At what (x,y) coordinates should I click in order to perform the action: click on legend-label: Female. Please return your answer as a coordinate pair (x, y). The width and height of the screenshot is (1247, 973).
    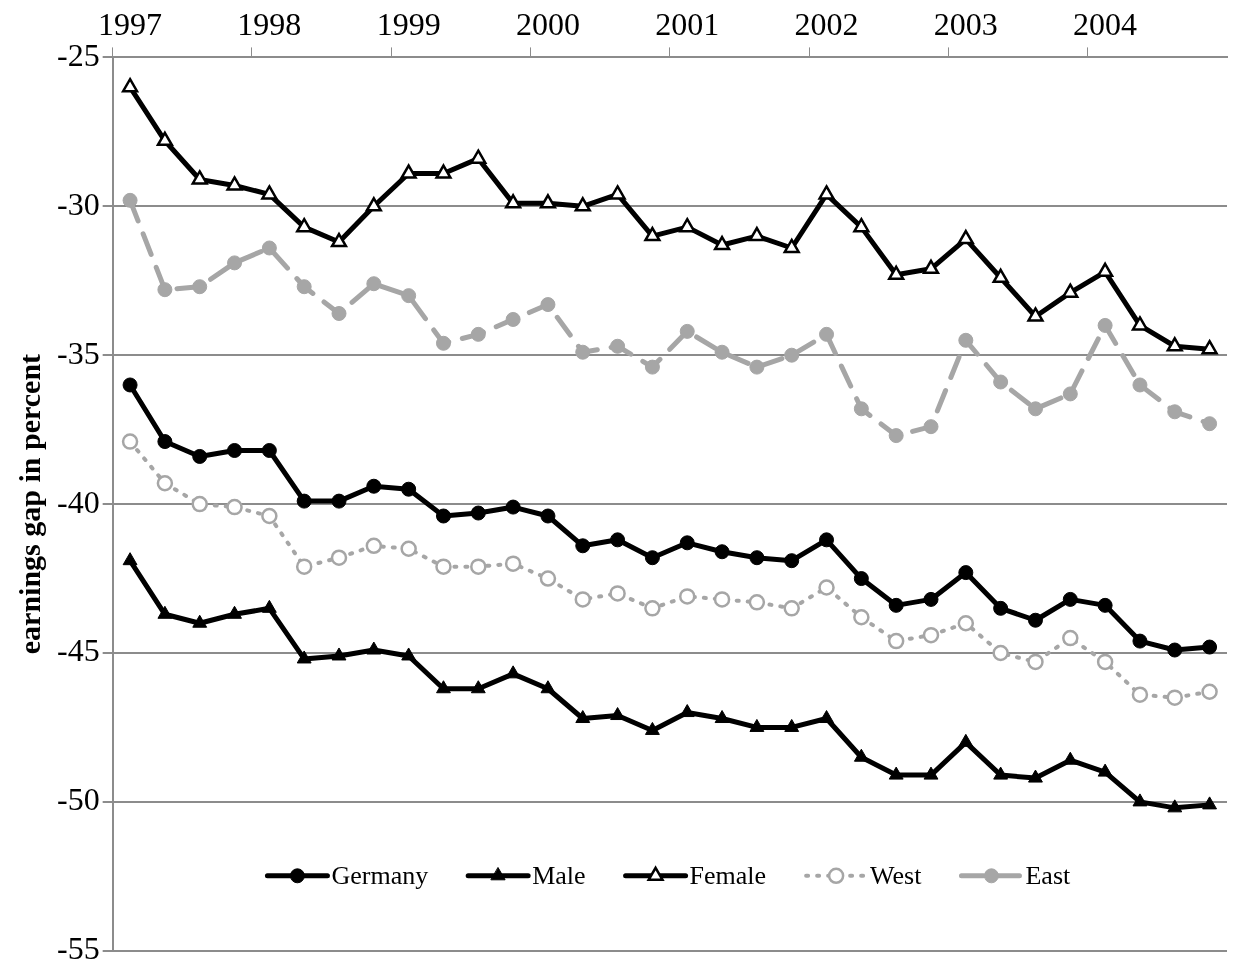
    Looking at the image, I should click on (728, 875).